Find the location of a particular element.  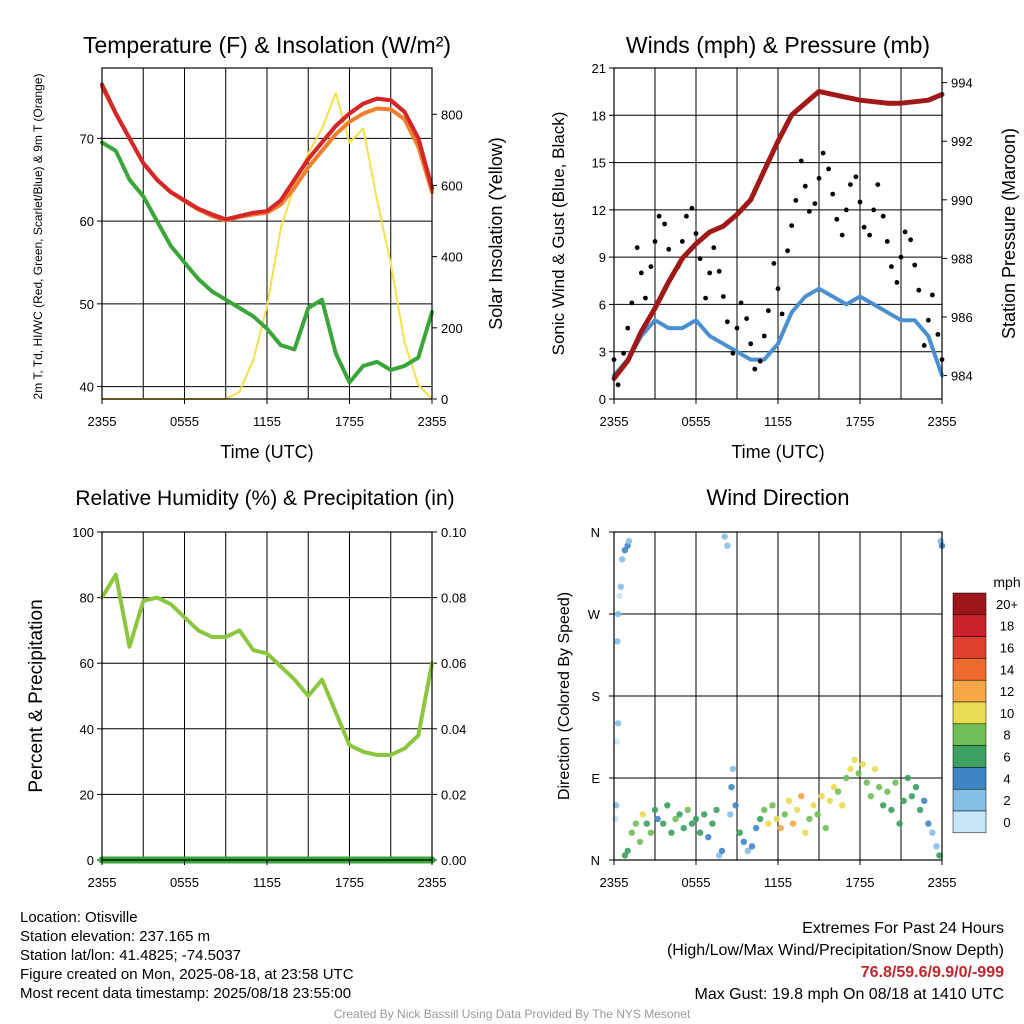

y-tick-label: 100 is located at coordinates (83, 532).